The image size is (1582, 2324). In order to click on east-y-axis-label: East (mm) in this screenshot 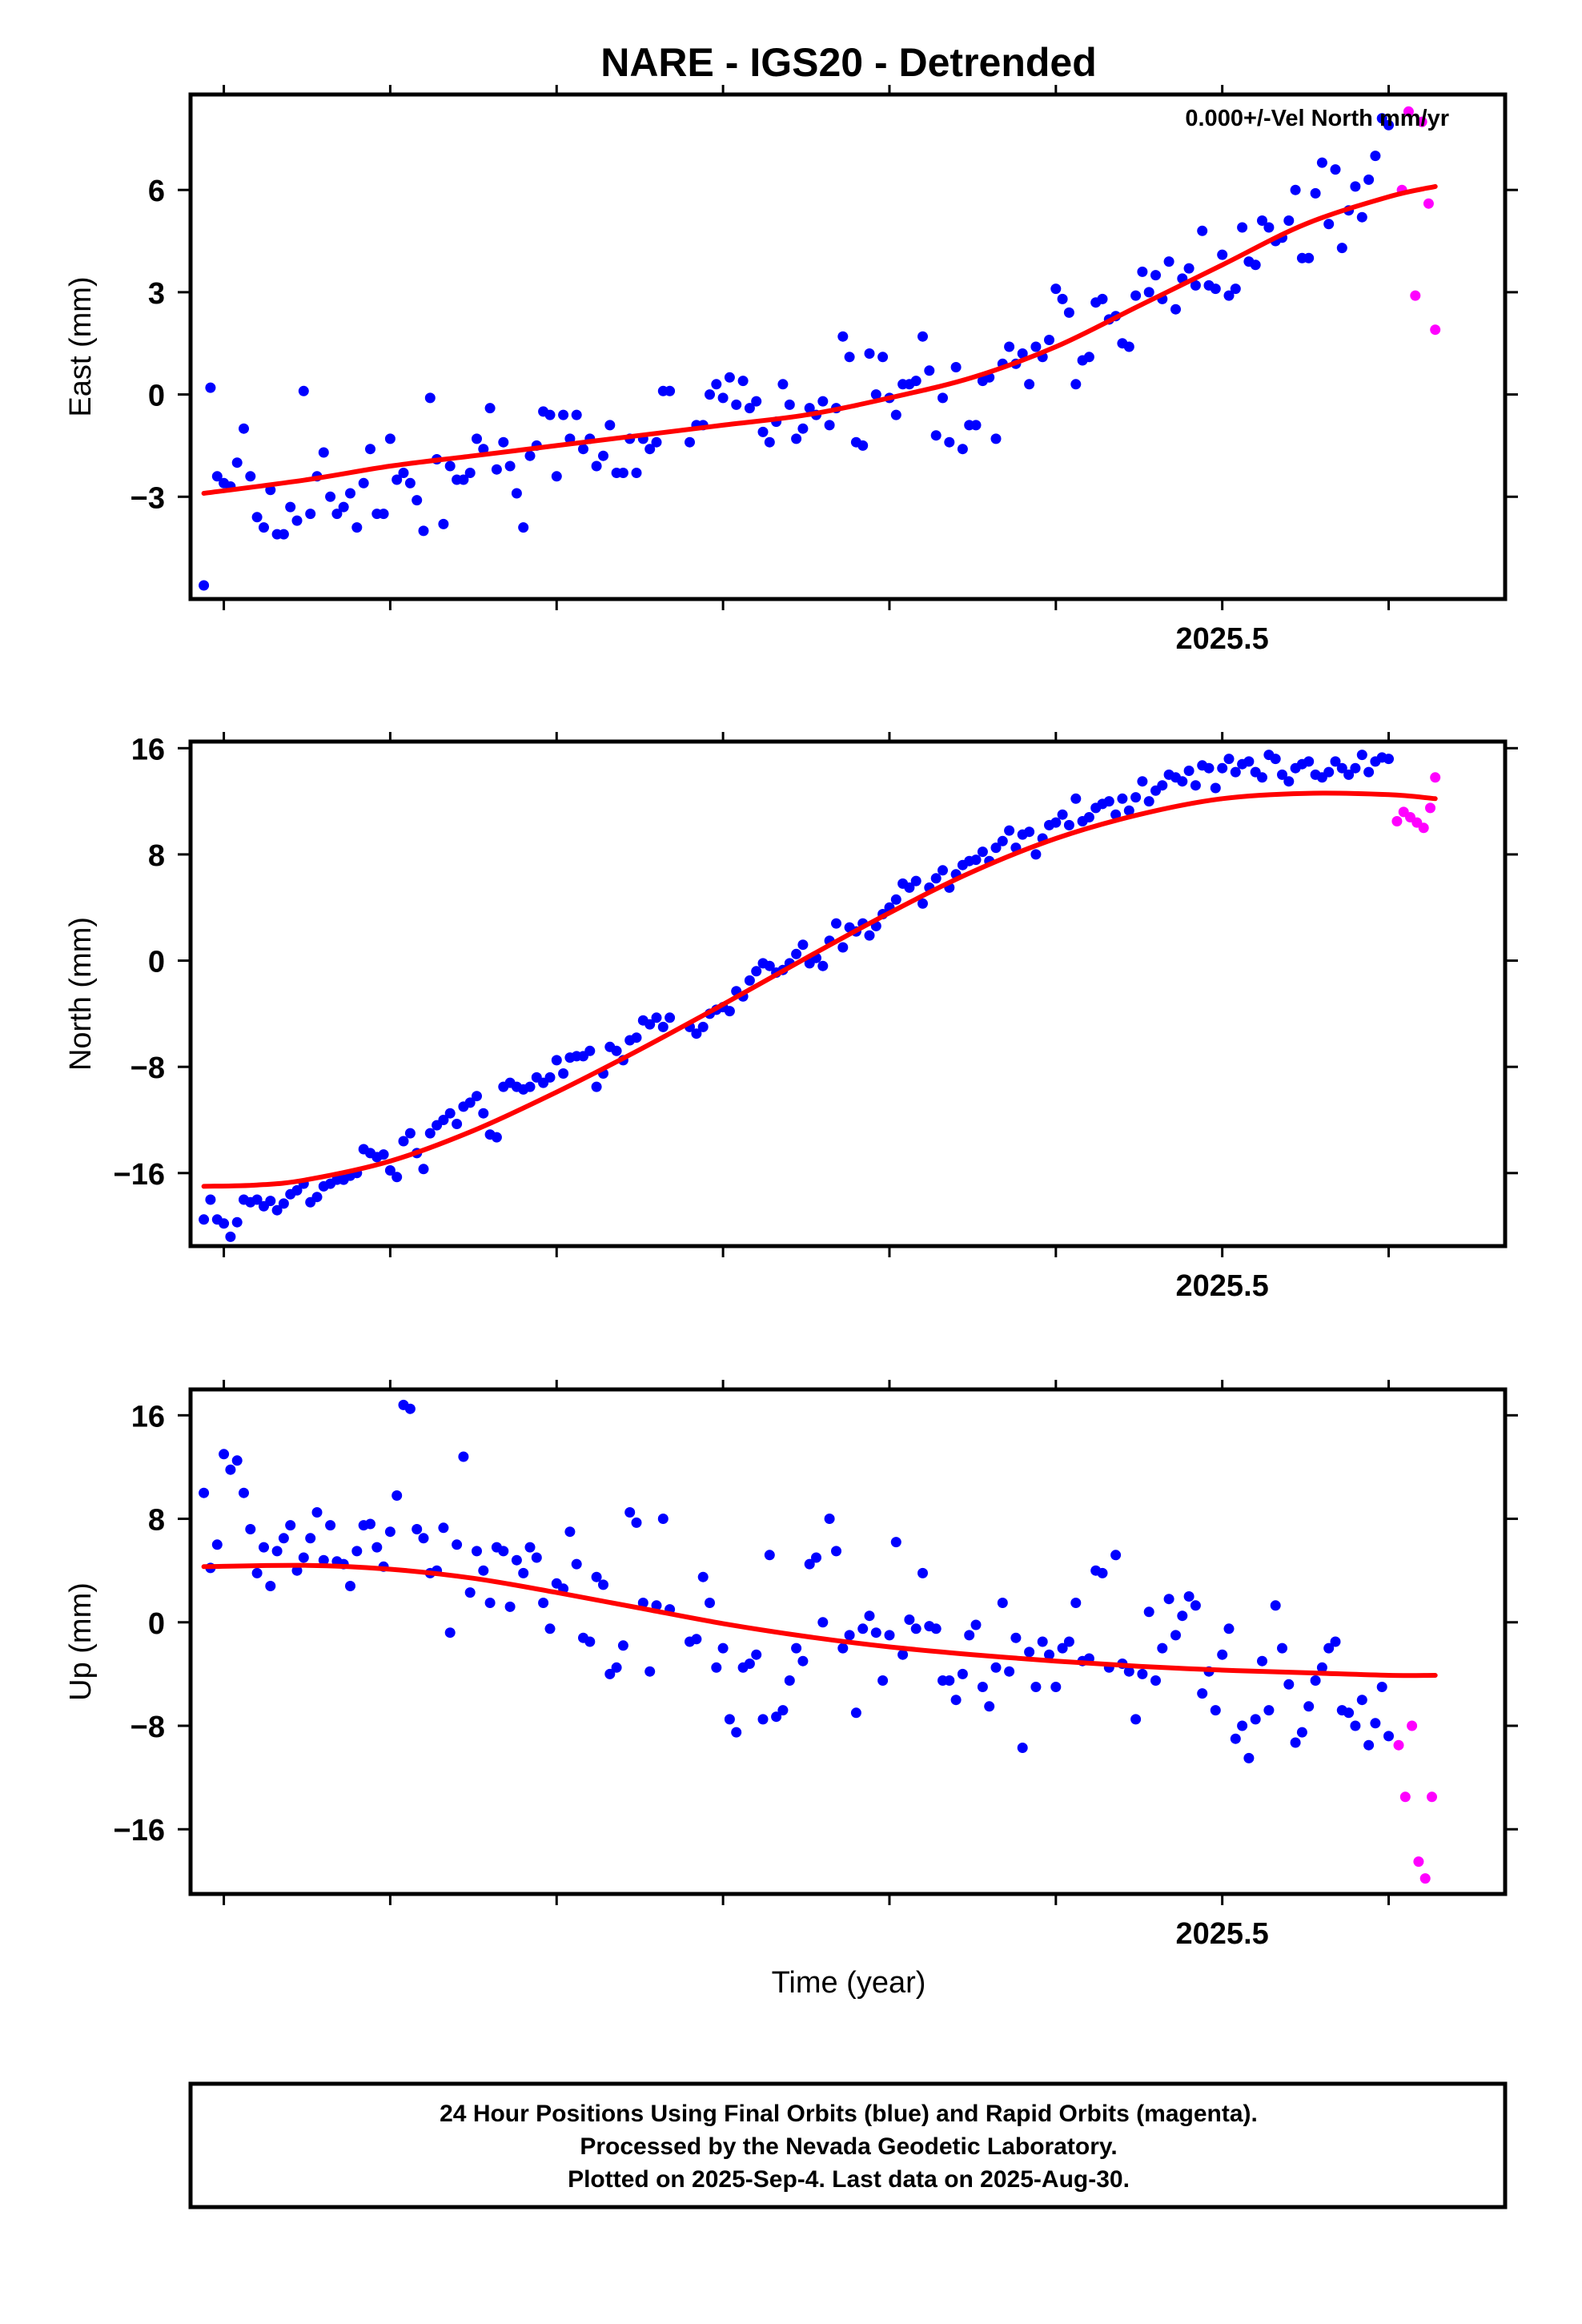, I will do `click(81, 346)`.